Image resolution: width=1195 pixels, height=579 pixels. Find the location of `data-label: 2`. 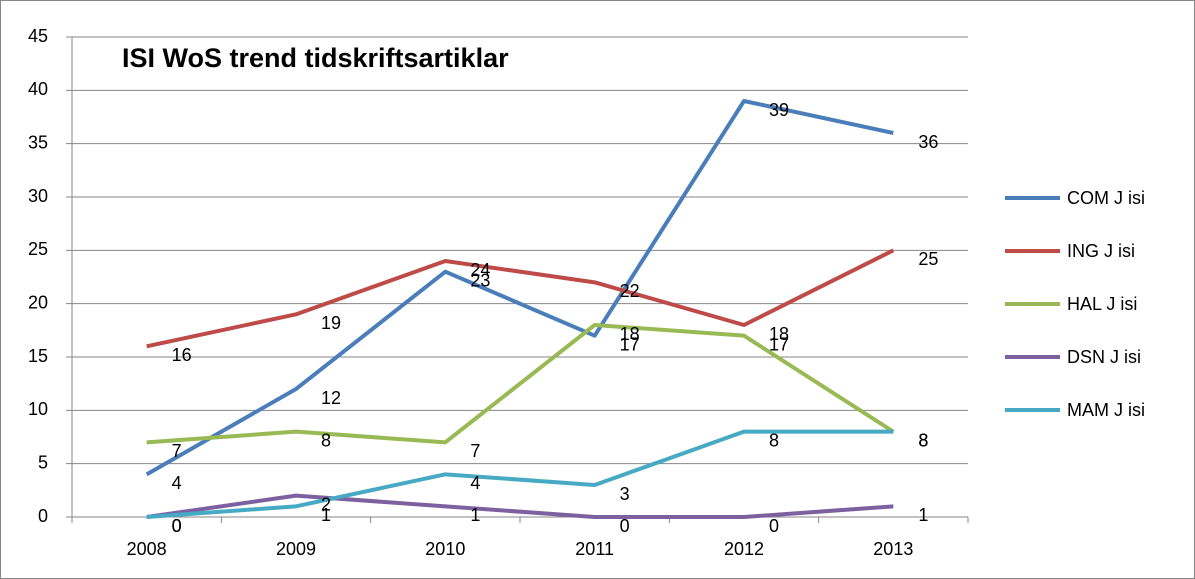

data-label: 2 is located at coordinates (326, 504).